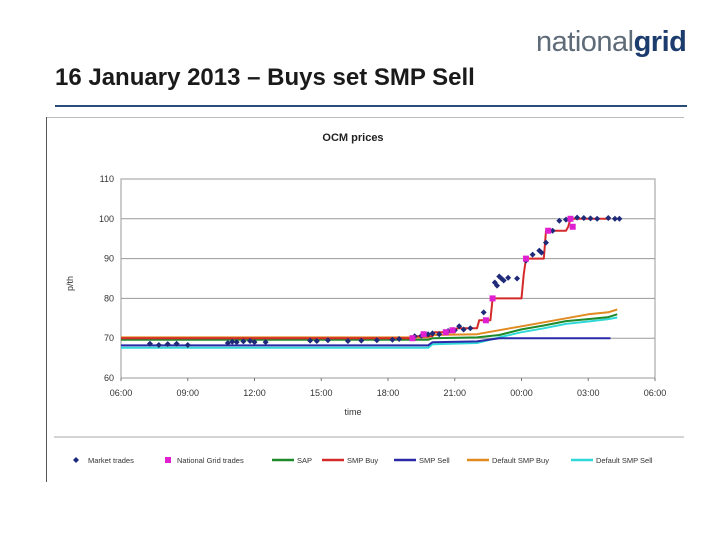  Describe the element at coordinates (588, 393) in the screenshot. I see `x-tick-label: 03:00` at that location.